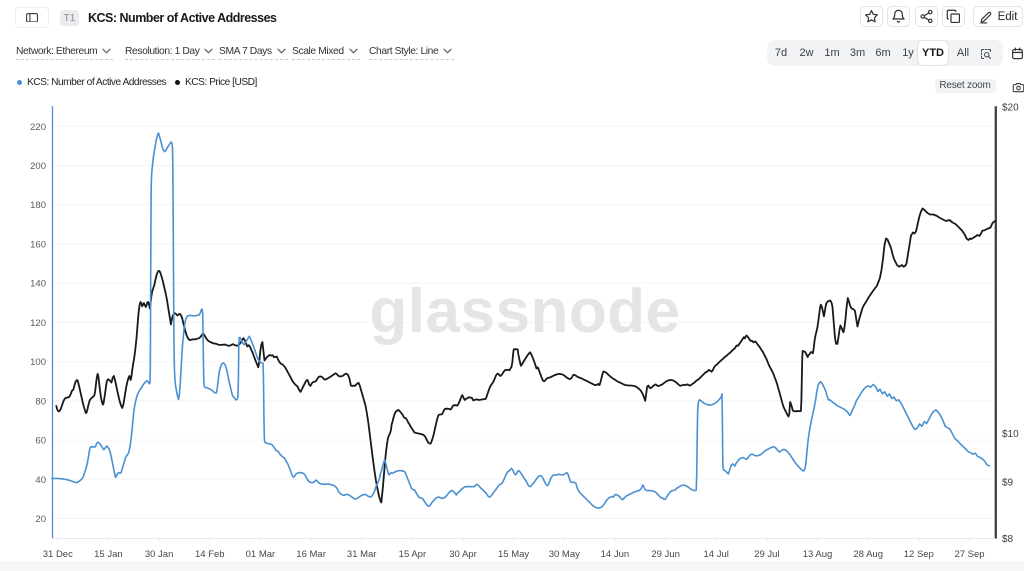 Image resolution: width=1024 pixels, height=571 pixels. What do you see at coordinates (38, 284) in the screenshot?
I see `svg-text: 140` at bounding box center [38, 284].